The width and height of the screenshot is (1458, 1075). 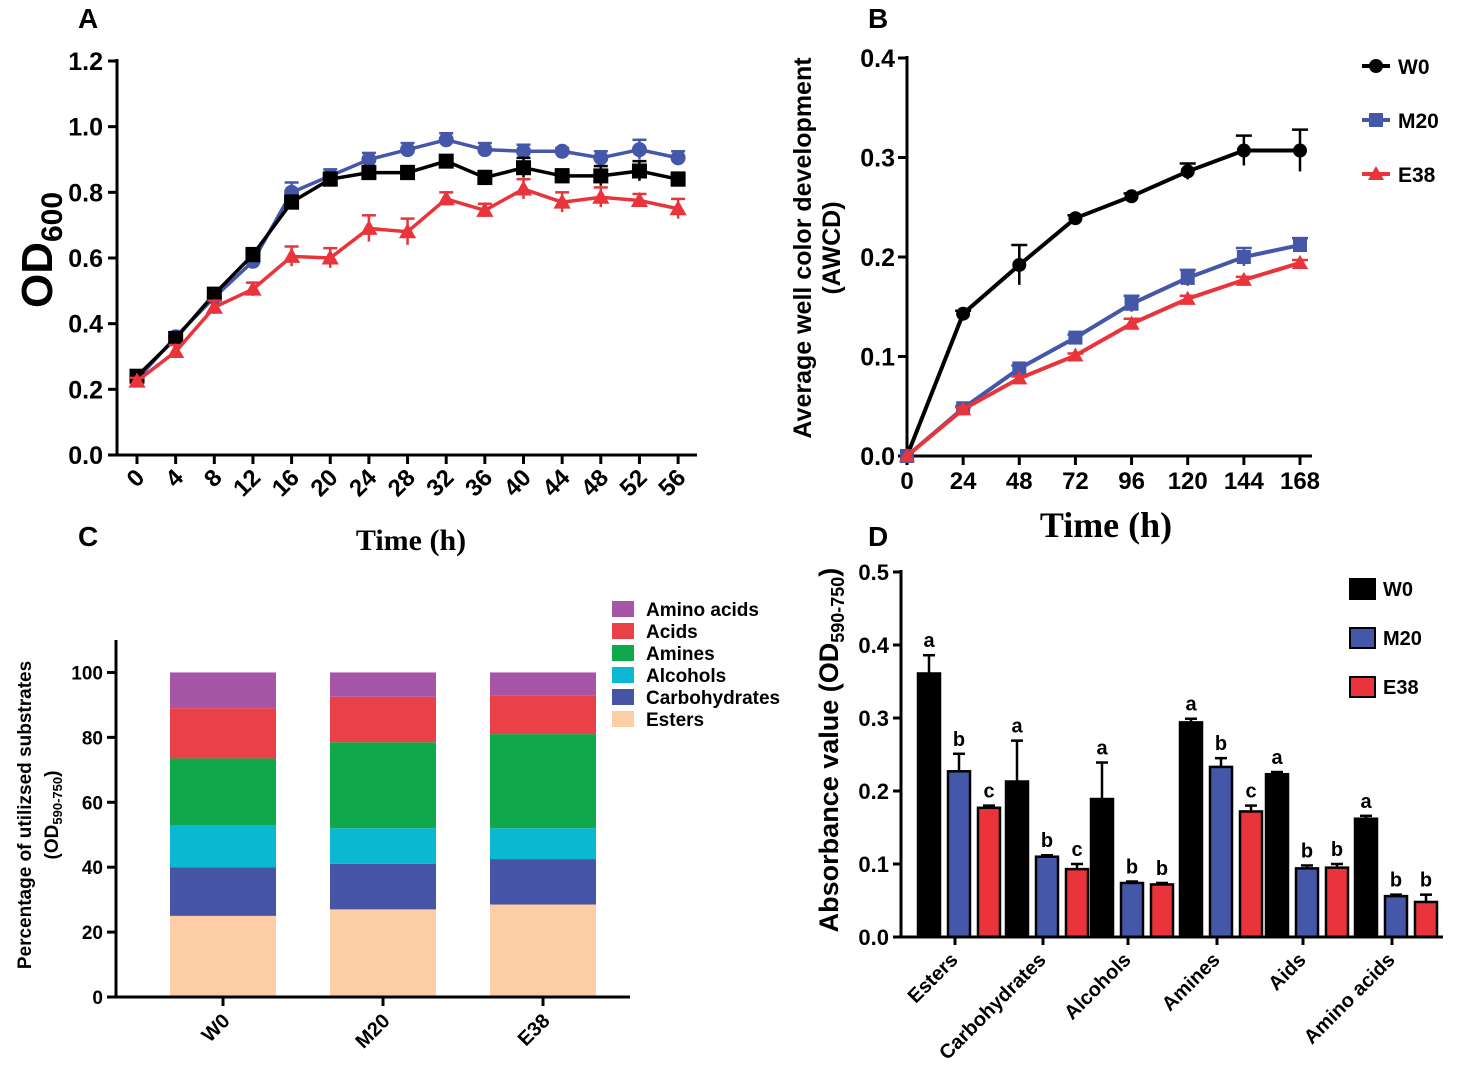 I want to click on a-series-line, so click(x=407, y=268).